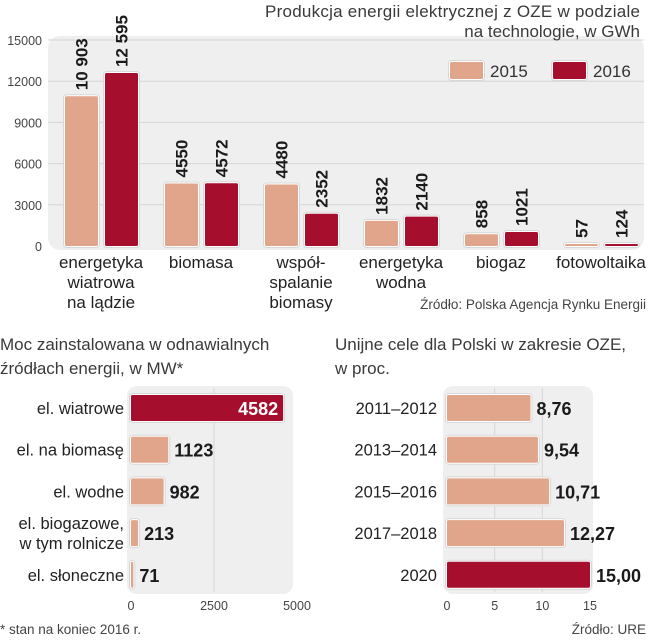 Image resolution: width=648 pixels, height=640 pixels. Describe the element at coordinates (300, 262) in the screenshot. I see `category-label: współ-` at that location.